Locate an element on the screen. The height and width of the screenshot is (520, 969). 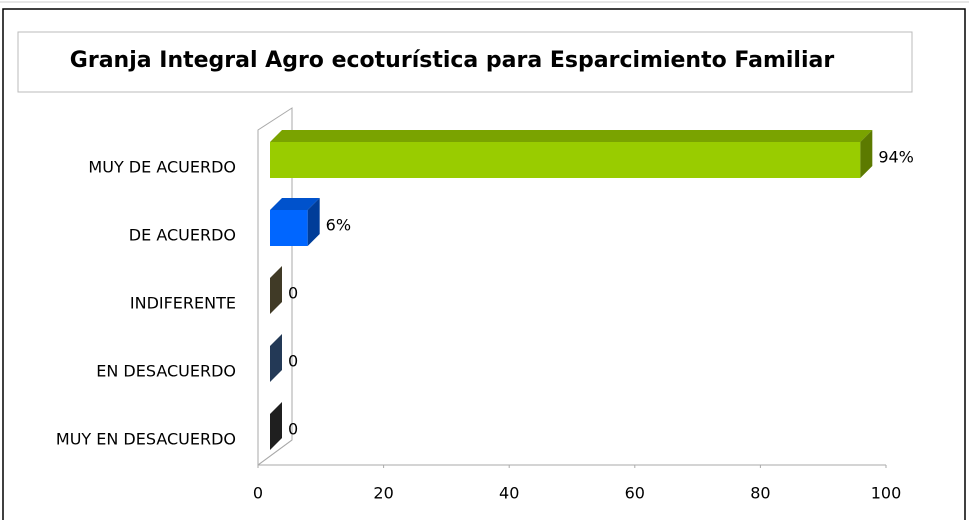
title-box is located at coordinates (465, 62).